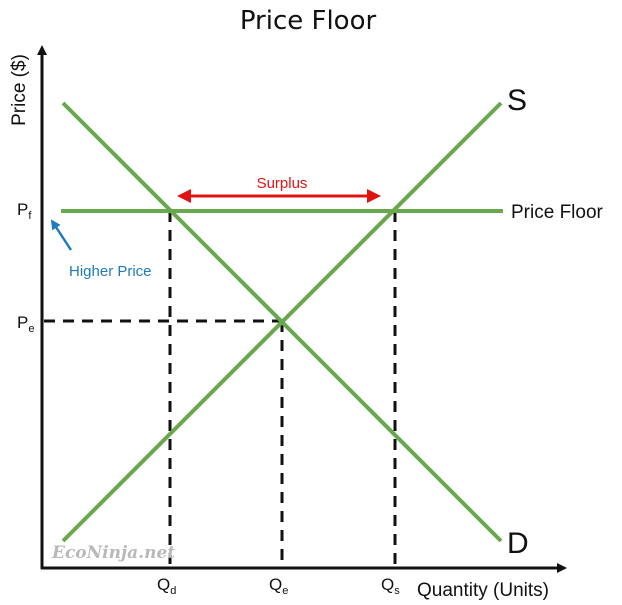 Image resolution: width=622 pixels, height=605 pixels. Describe the element at coordinates (61, 235) in the screenshot. I see `higher-price-arrow` at that location.